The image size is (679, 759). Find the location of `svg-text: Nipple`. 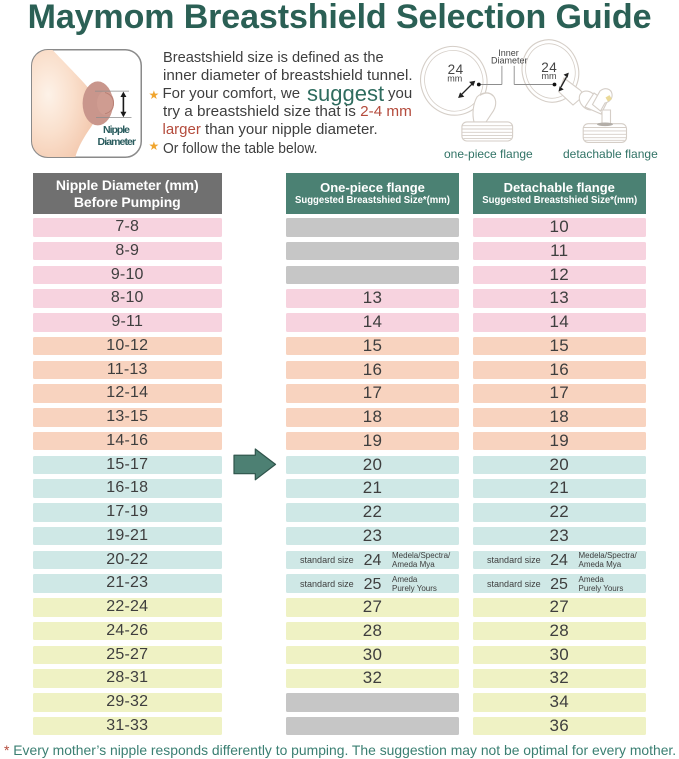

svg-text: Nipple is located at coordinates (116, 130).